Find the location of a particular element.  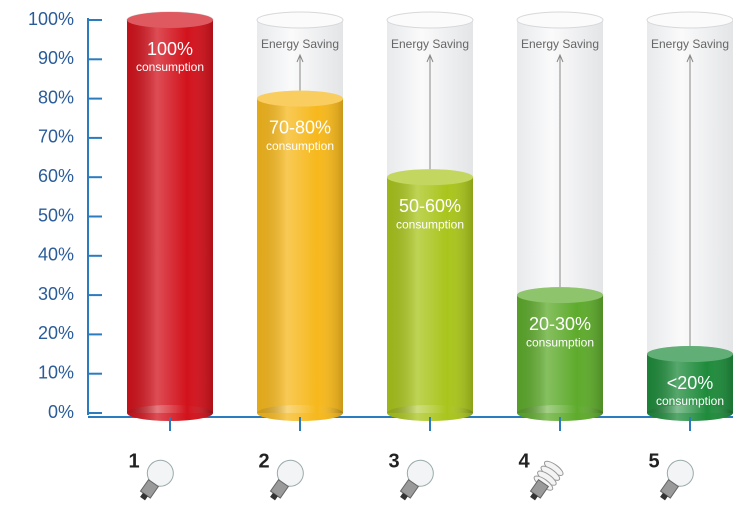

bar-label: 20-30% is located at coordinates (560, 324).